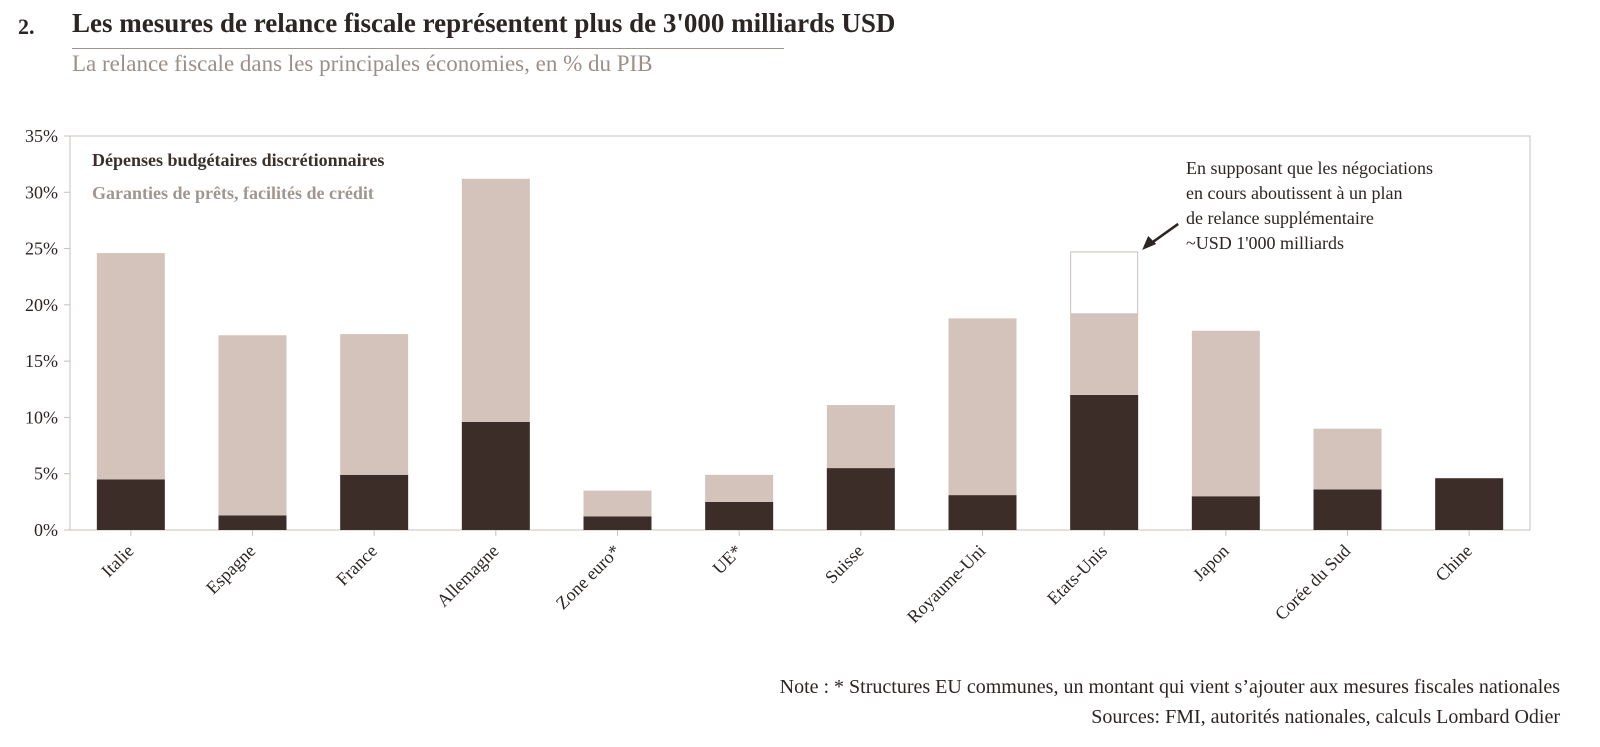  I want to click on y-tick-label: 15%, so click(41, 361).